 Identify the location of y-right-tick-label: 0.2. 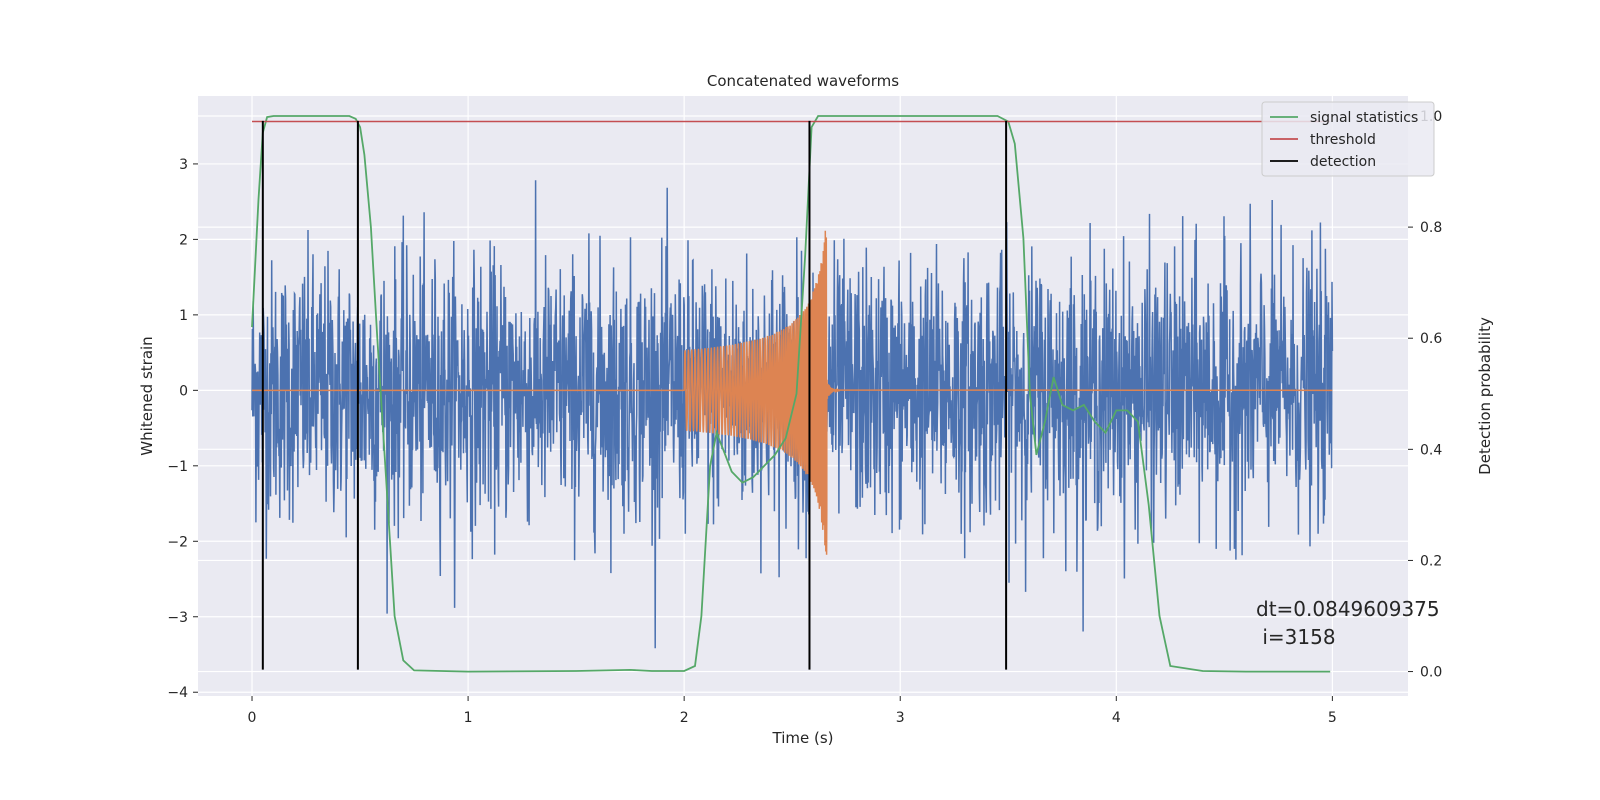
(1431, 561).